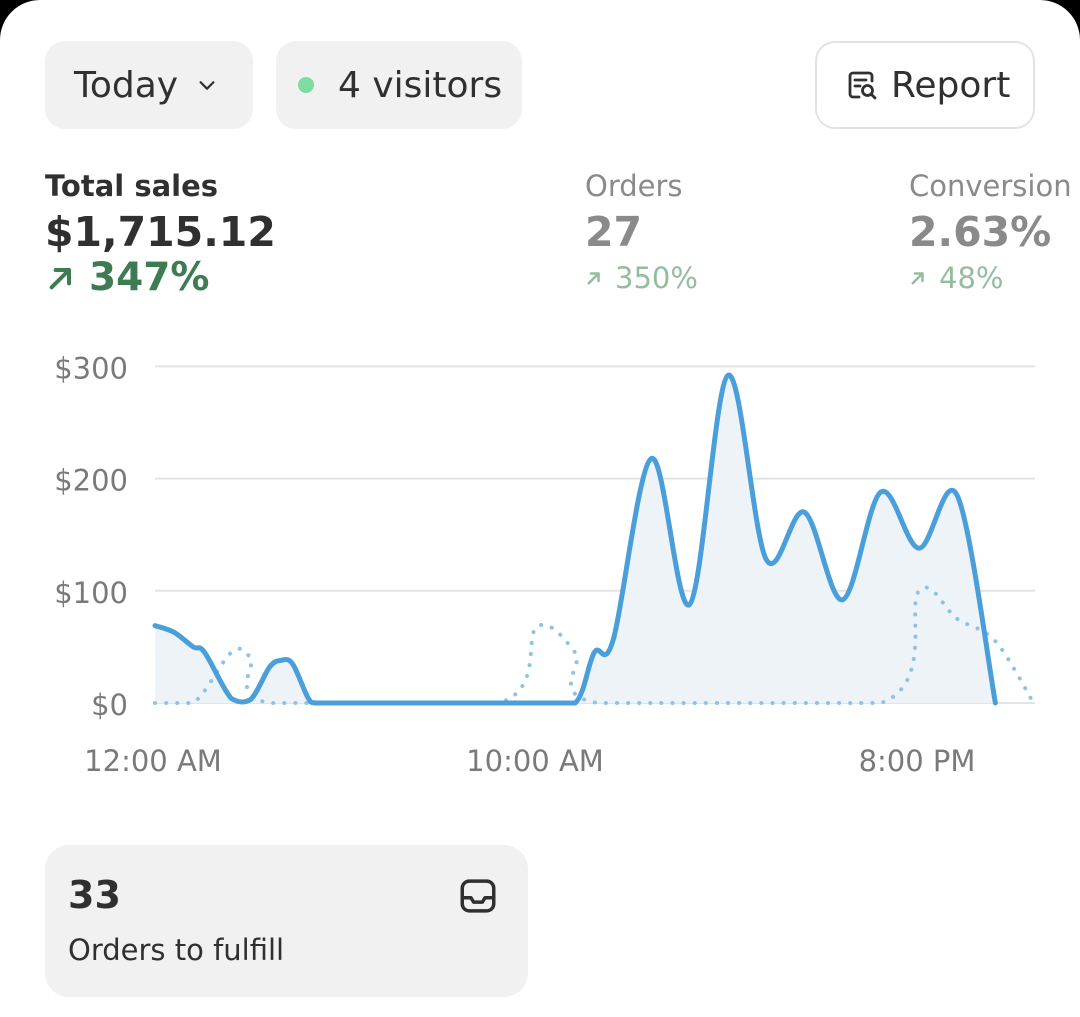 This screenshot has width=1080, height=1017. What do you see at coordinates (91, 593) in the screenshot?
I see `y-tick-label: $100` at bounding box center [91, 593].